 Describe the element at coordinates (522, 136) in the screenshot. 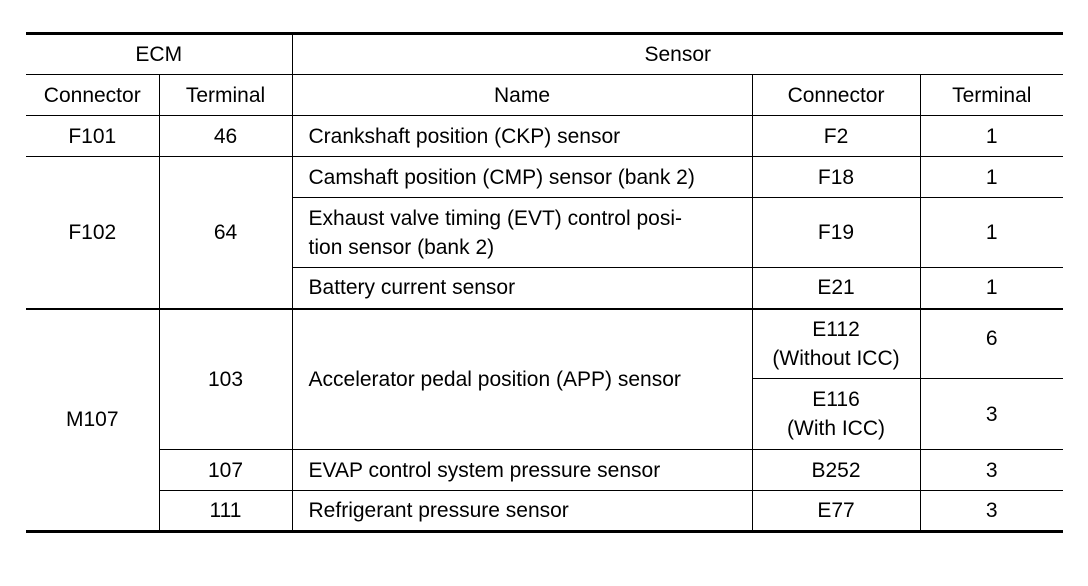

I see `sensor-name-cell: Crankshaft position (CKP) sensor` at that location.